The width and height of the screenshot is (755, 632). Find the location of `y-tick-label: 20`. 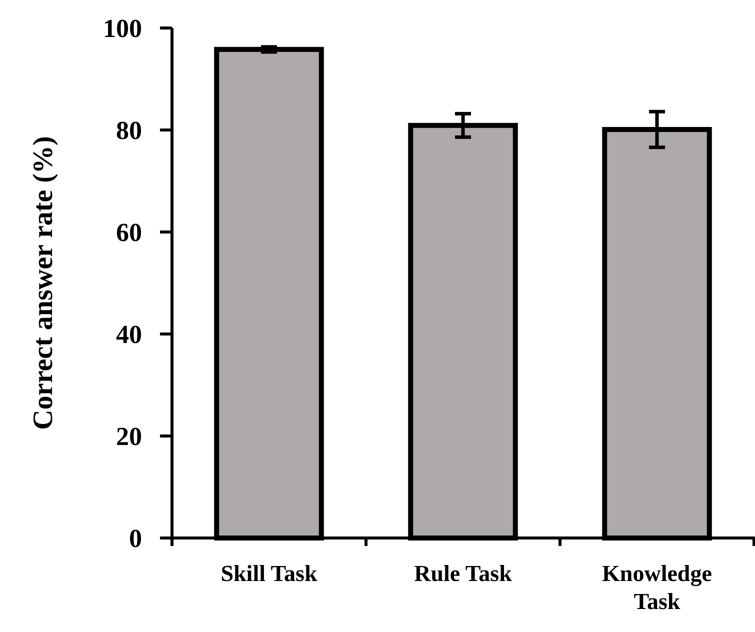

y-tick-label: 20 is located at coordinates (129, 437).